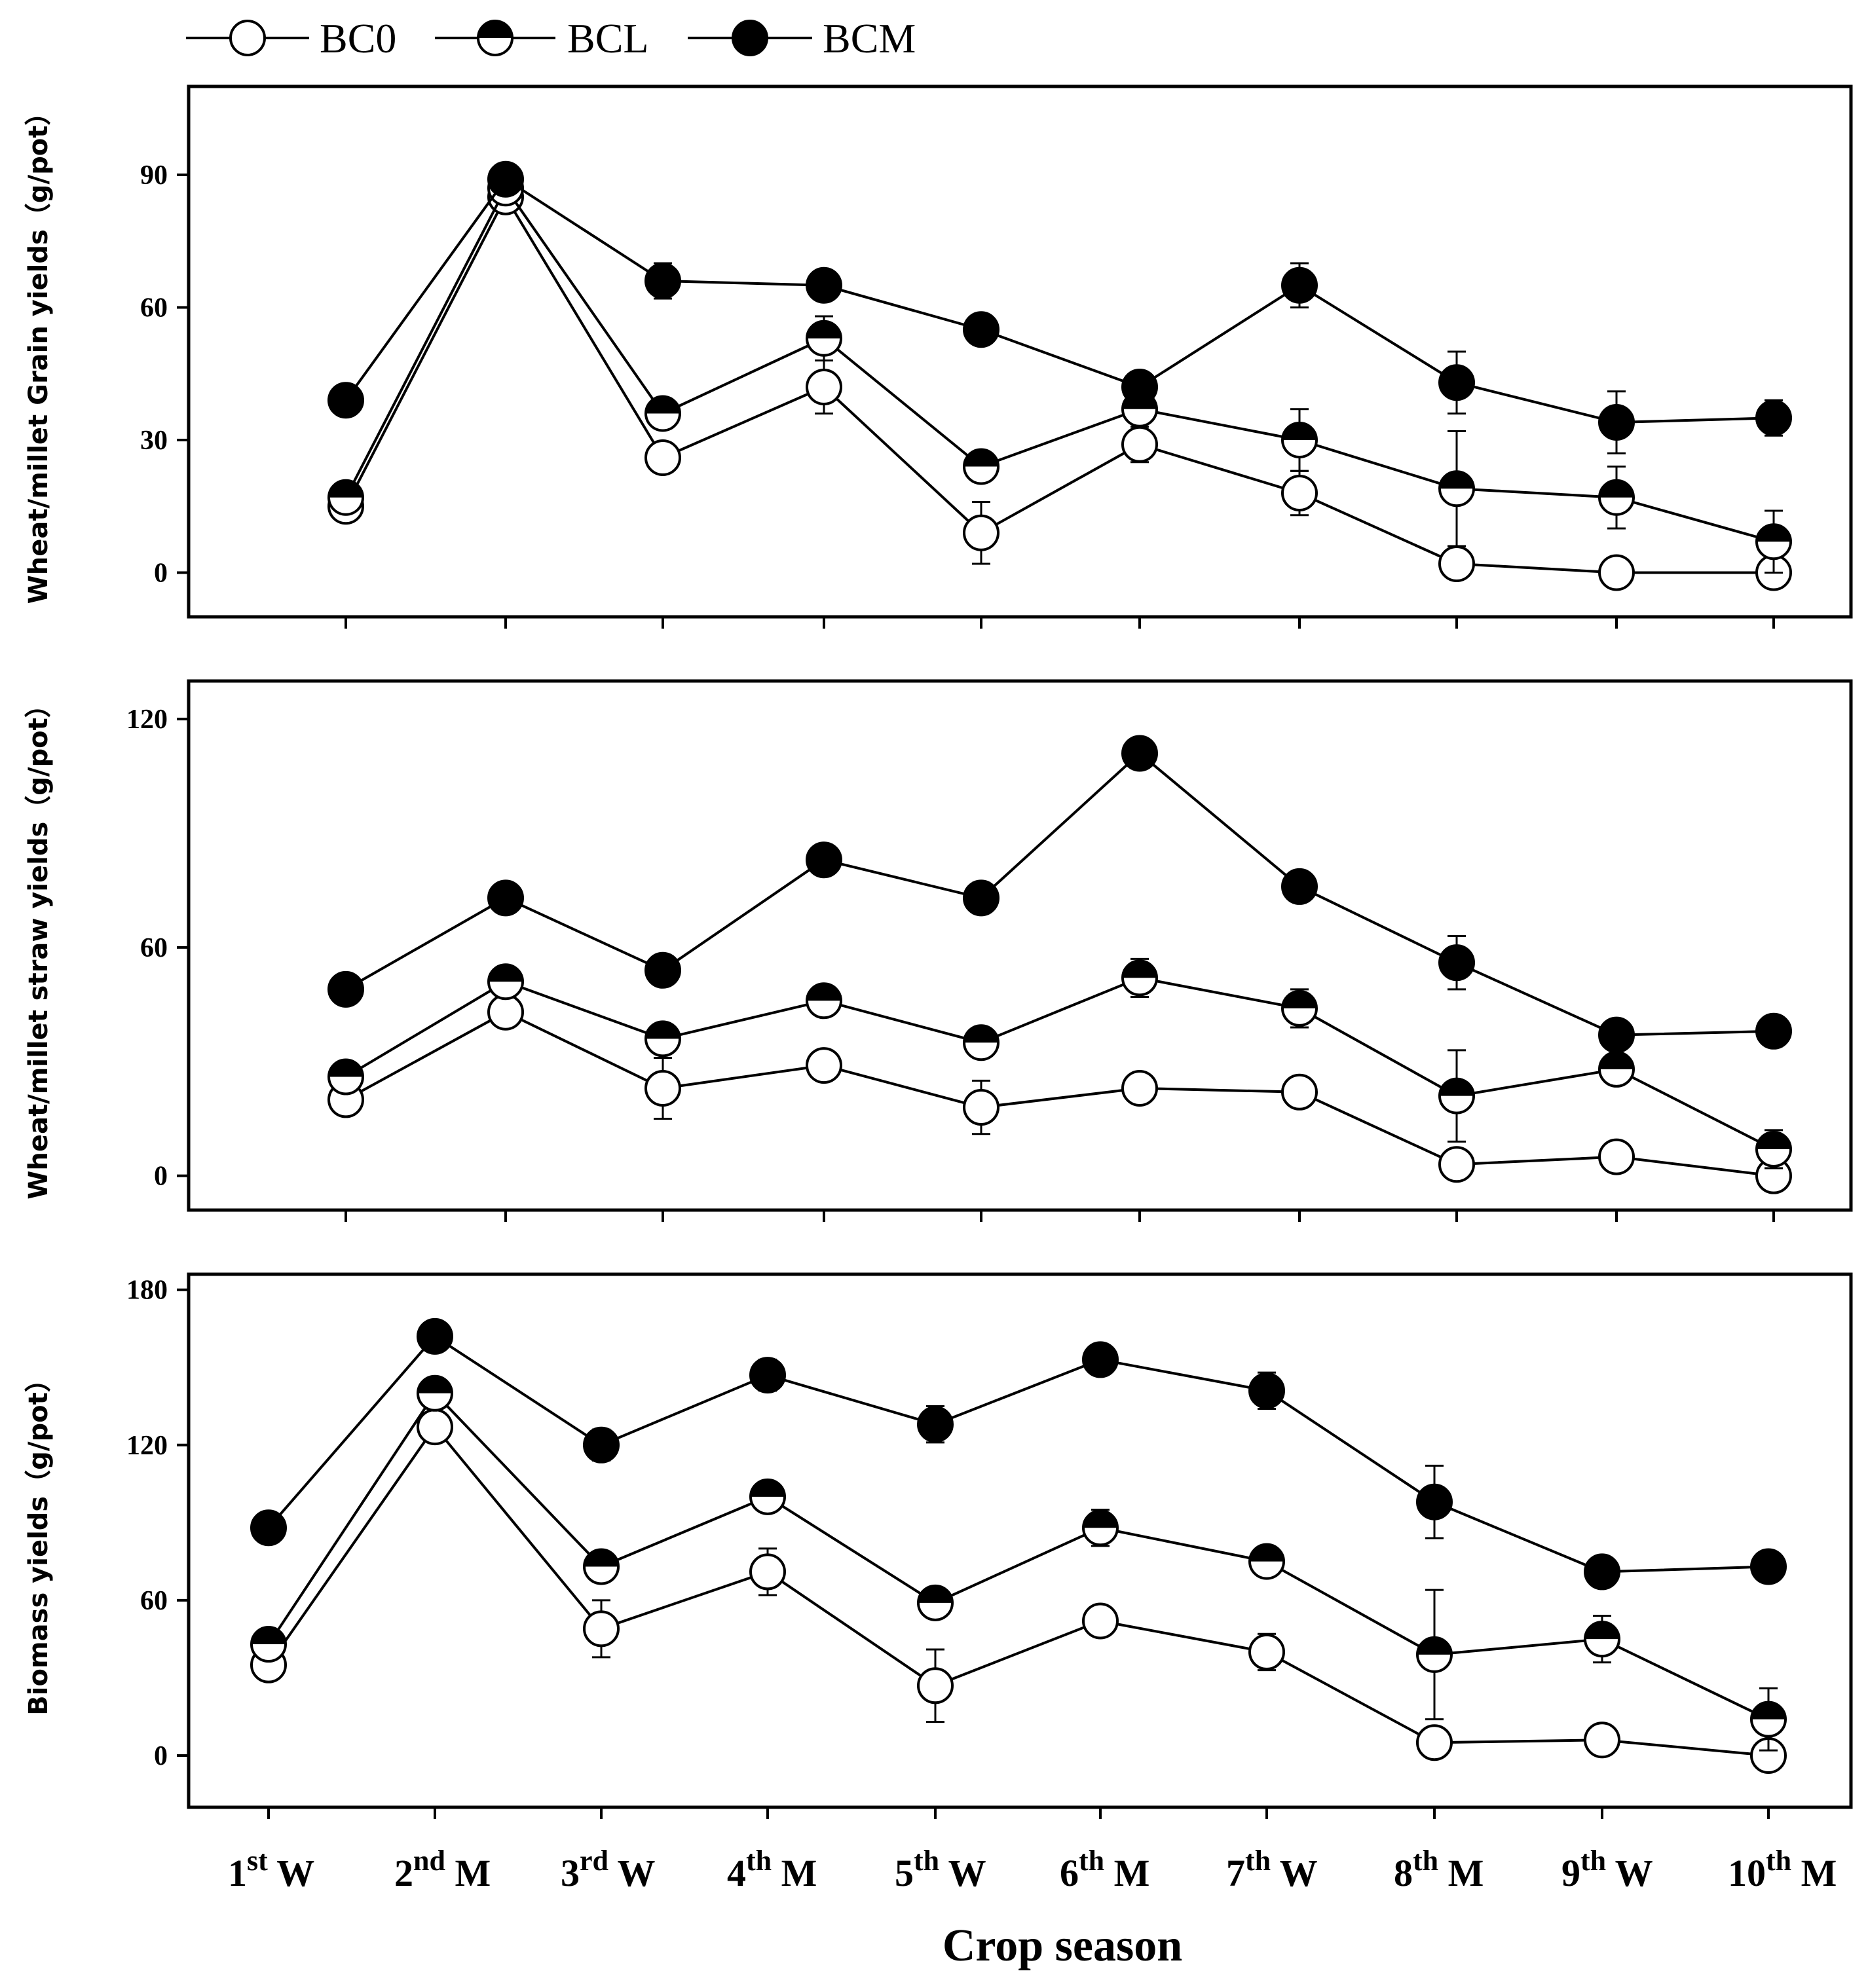 The height and width of the screenshot is (1988, 1868). Describe the element at coordinates (147, 1446) in the screenshot. I see `y-tick-label: 120` at that location.